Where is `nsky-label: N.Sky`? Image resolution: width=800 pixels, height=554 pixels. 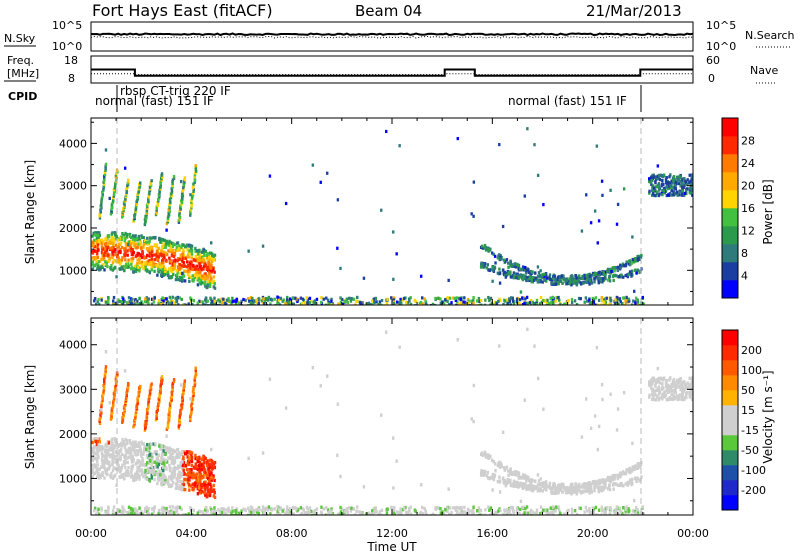
nsky-label: N.Sky is located at coordinates (20, 38).